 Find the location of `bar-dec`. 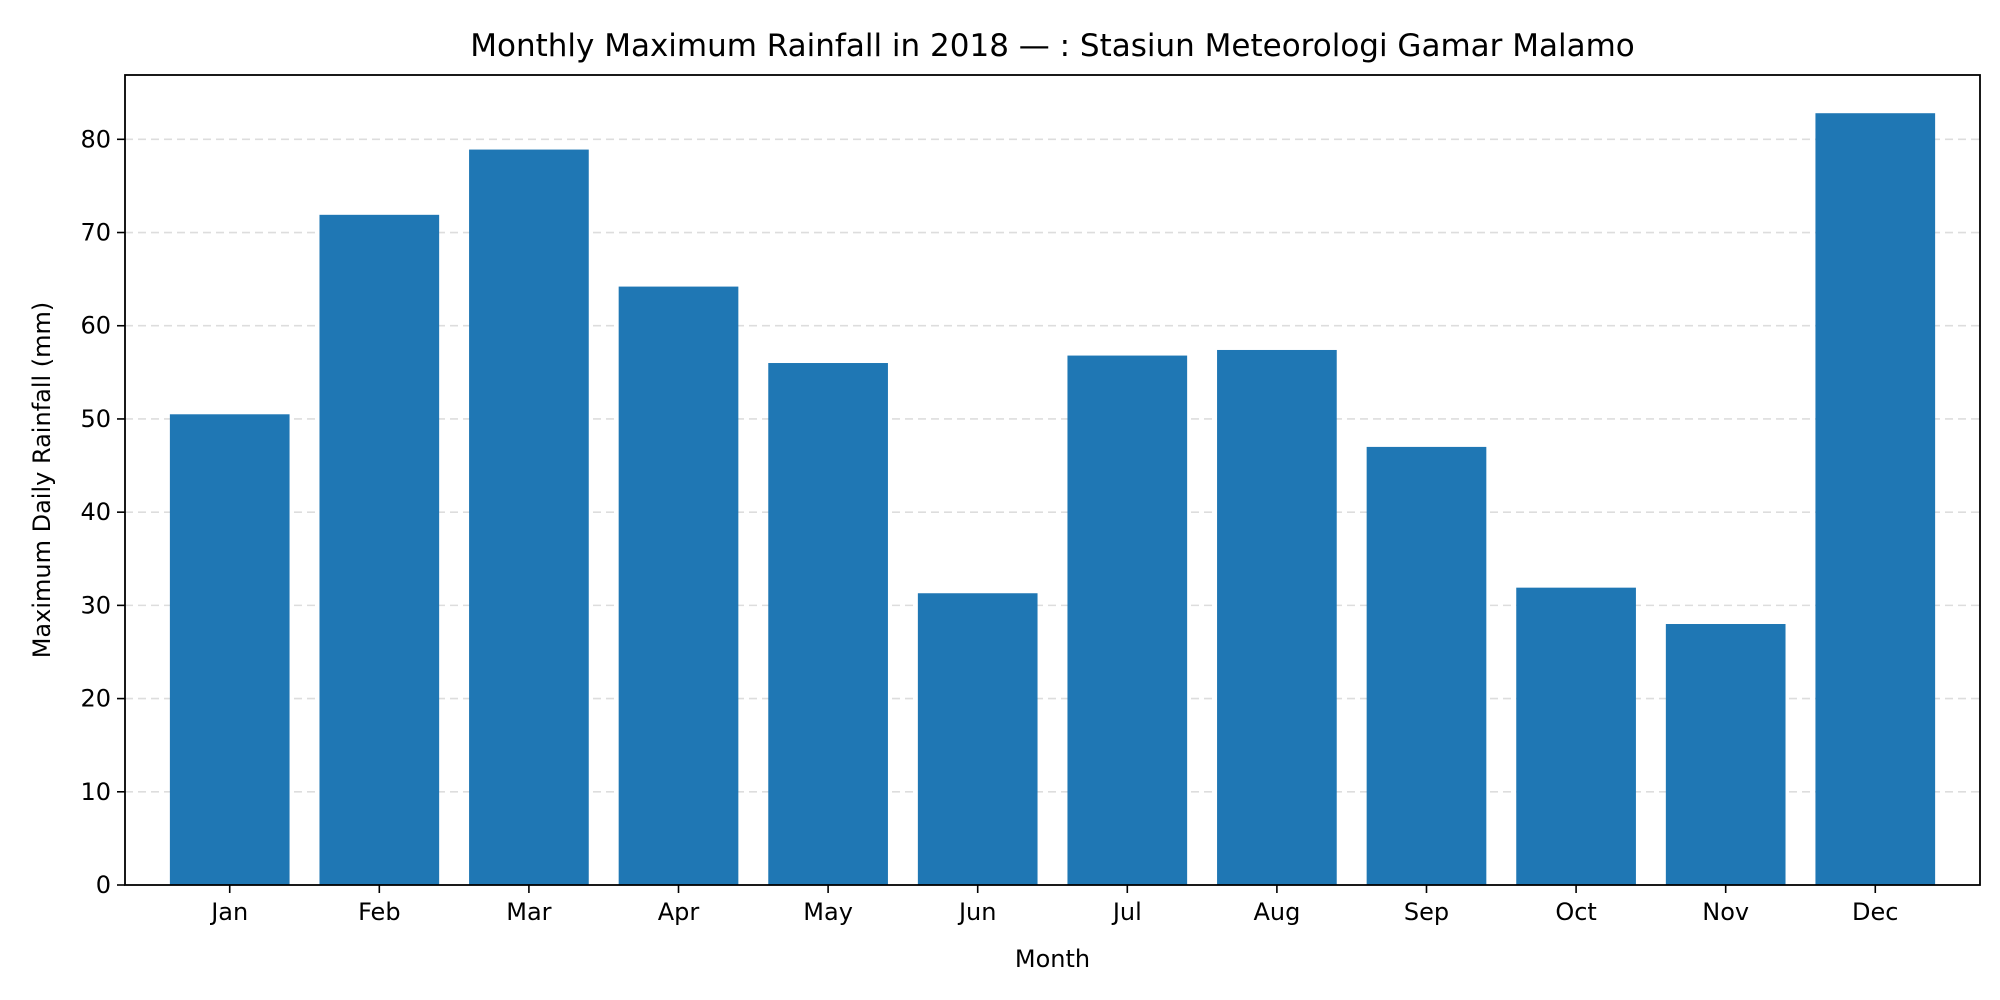

bar-dec is located at coordinates (1875, 499).